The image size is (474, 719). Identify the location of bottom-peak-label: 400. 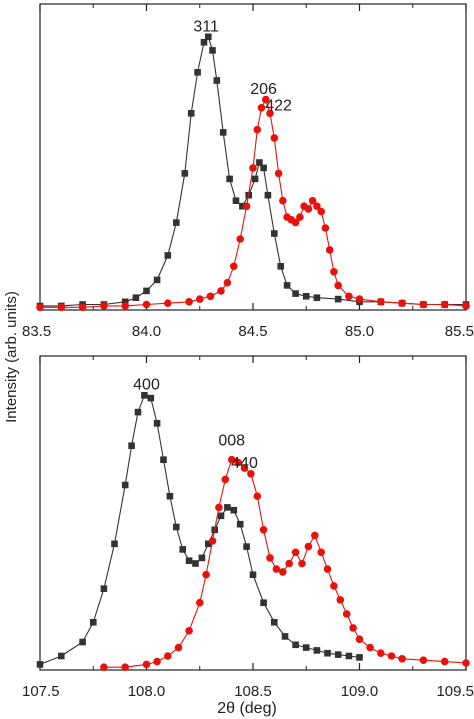
(146, 385).